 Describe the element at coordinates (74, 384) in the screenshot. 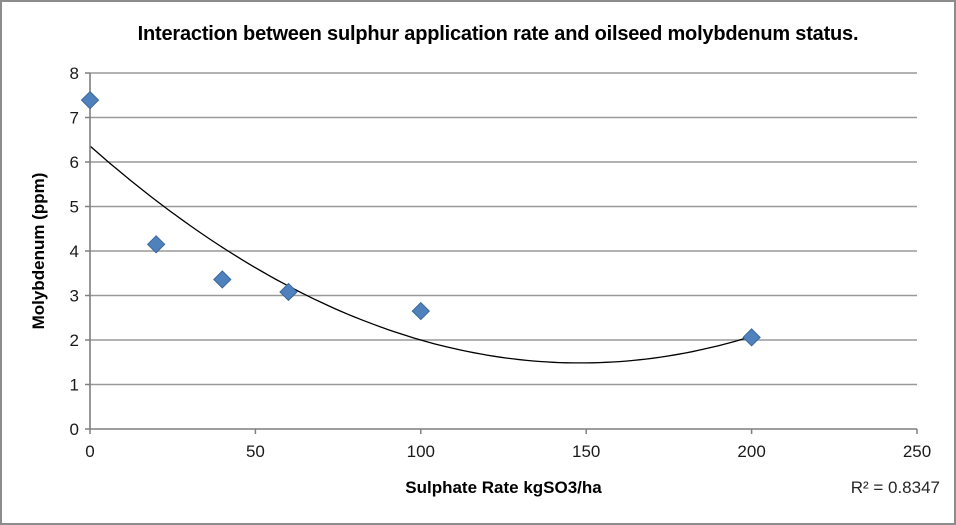

I see `y-tick-label-1: 1` at that location.